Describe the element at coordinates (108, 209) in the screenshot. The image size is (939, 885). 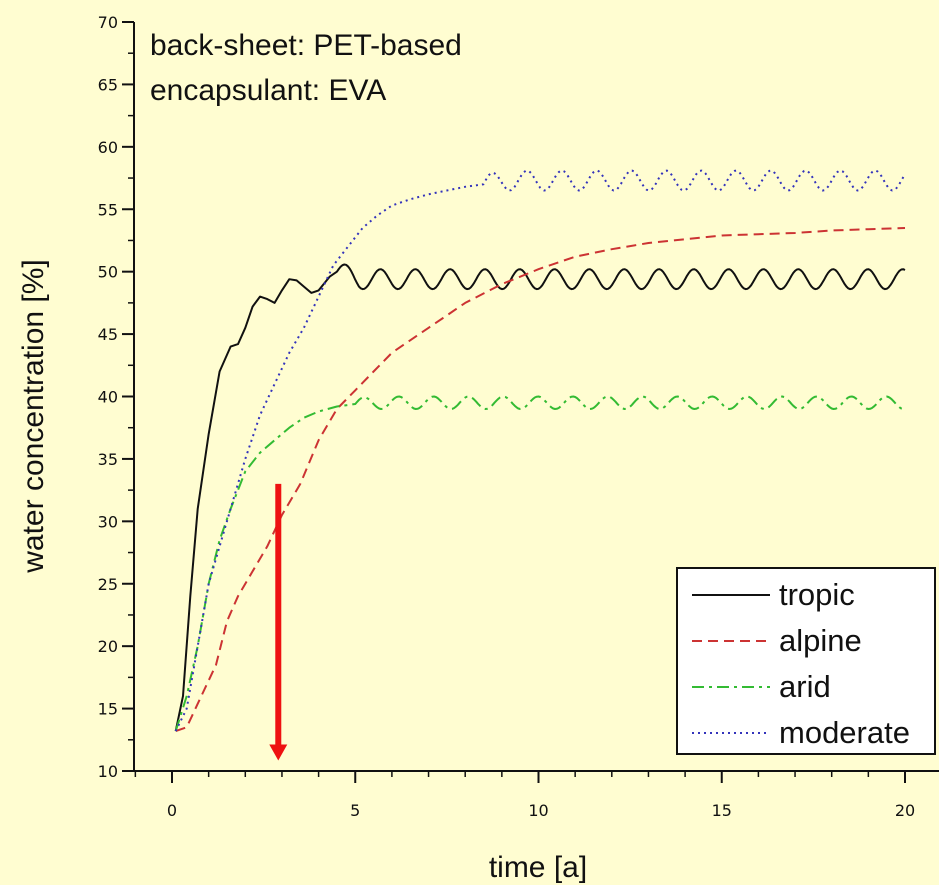
I see `y-tick-label: 55` at that location.